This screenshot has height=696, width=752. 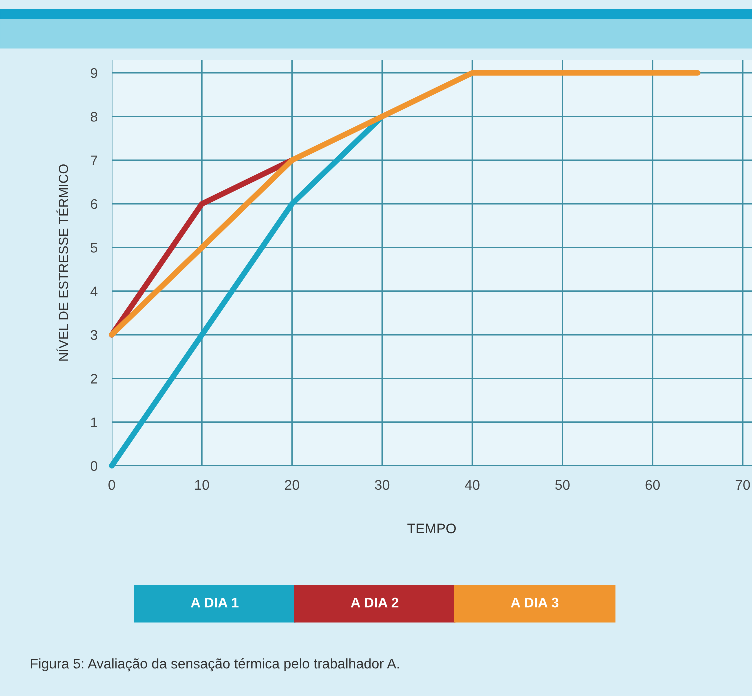 I want to click on y-tick-label: 6, so click(x=94, y=204).